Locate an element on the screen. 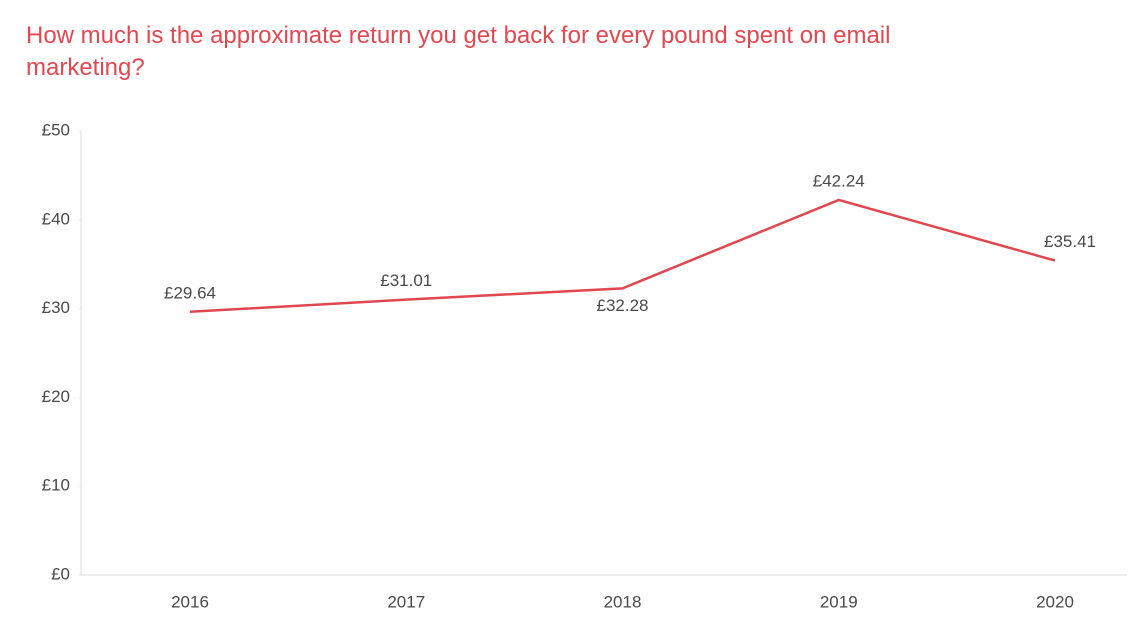 The image size is (1131, 633). data-label: £31.01 is located at coordinates (406, 280).